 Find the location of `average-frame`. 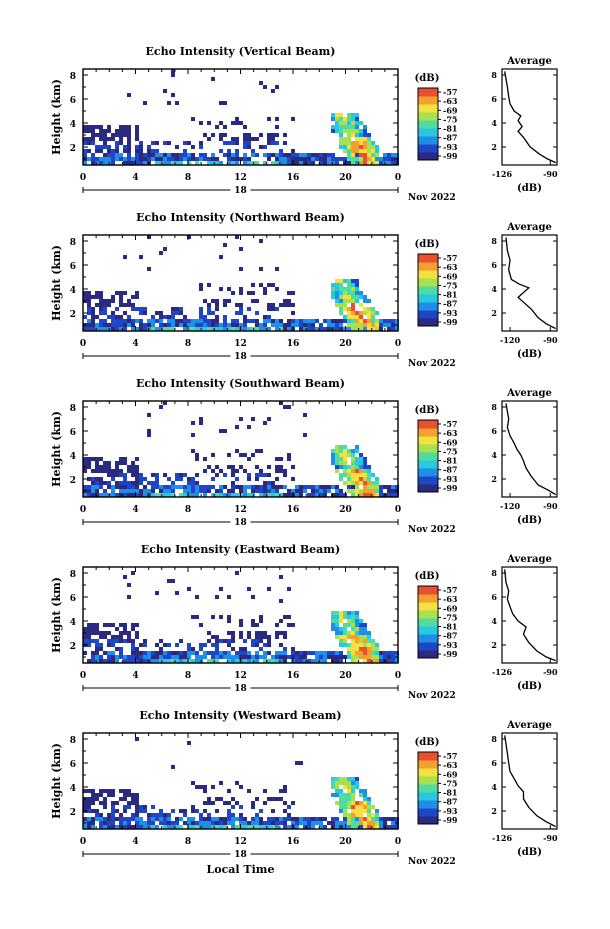

average-frame is located at coordinates (529, 117).